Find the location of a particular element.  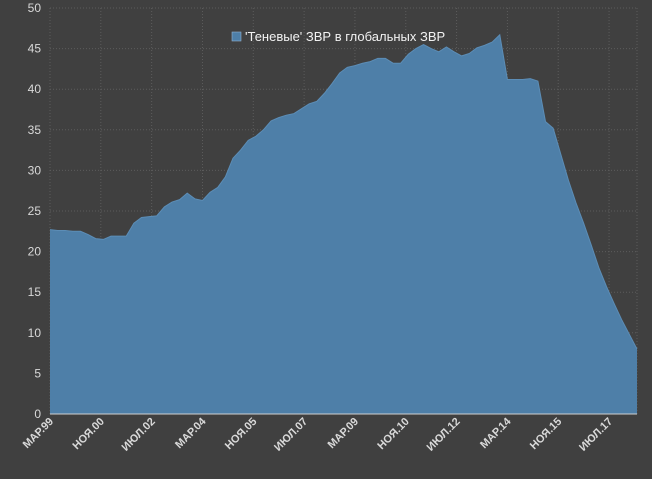

legend: 'Теневые' ЗВР в глобальных ЗВР is located at coordinates (338, 36).